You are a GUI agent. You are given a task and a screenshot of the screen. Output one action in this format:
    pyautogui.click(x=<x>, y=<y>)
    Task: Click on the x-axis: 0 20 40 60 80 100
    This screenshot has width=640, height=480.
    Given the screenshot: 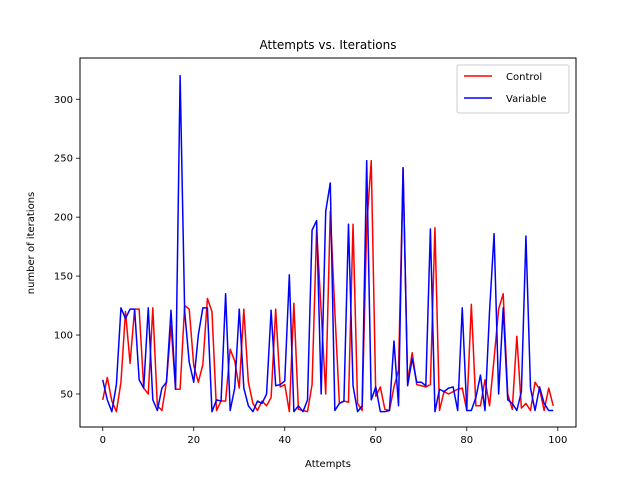 What is the action you would take?
    pyautogui.click(x=333, y=436)
    